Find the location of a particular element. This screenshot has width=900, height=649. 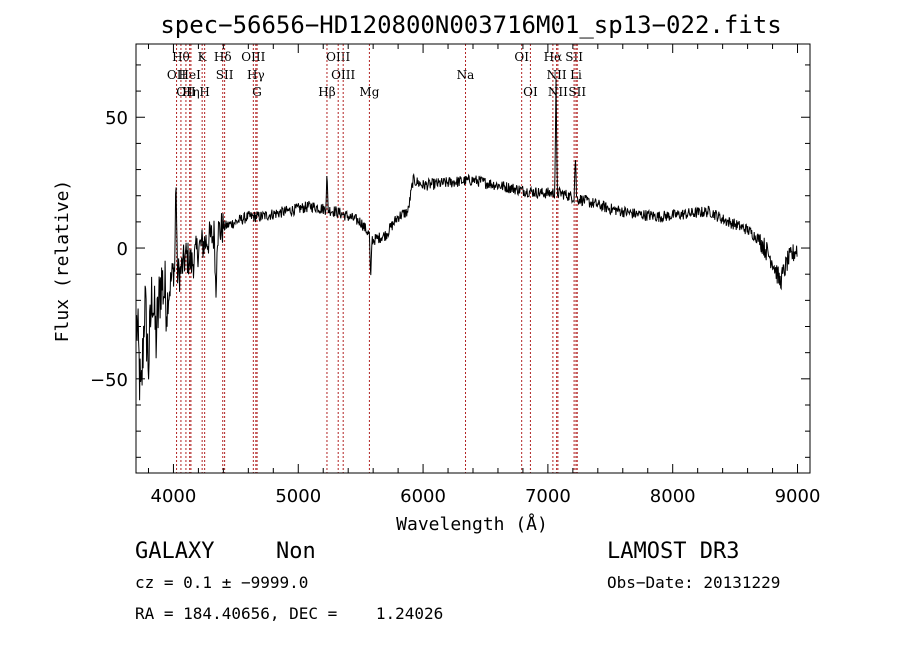

line-marker-label-0: OII is located at coordinates (177, 75).